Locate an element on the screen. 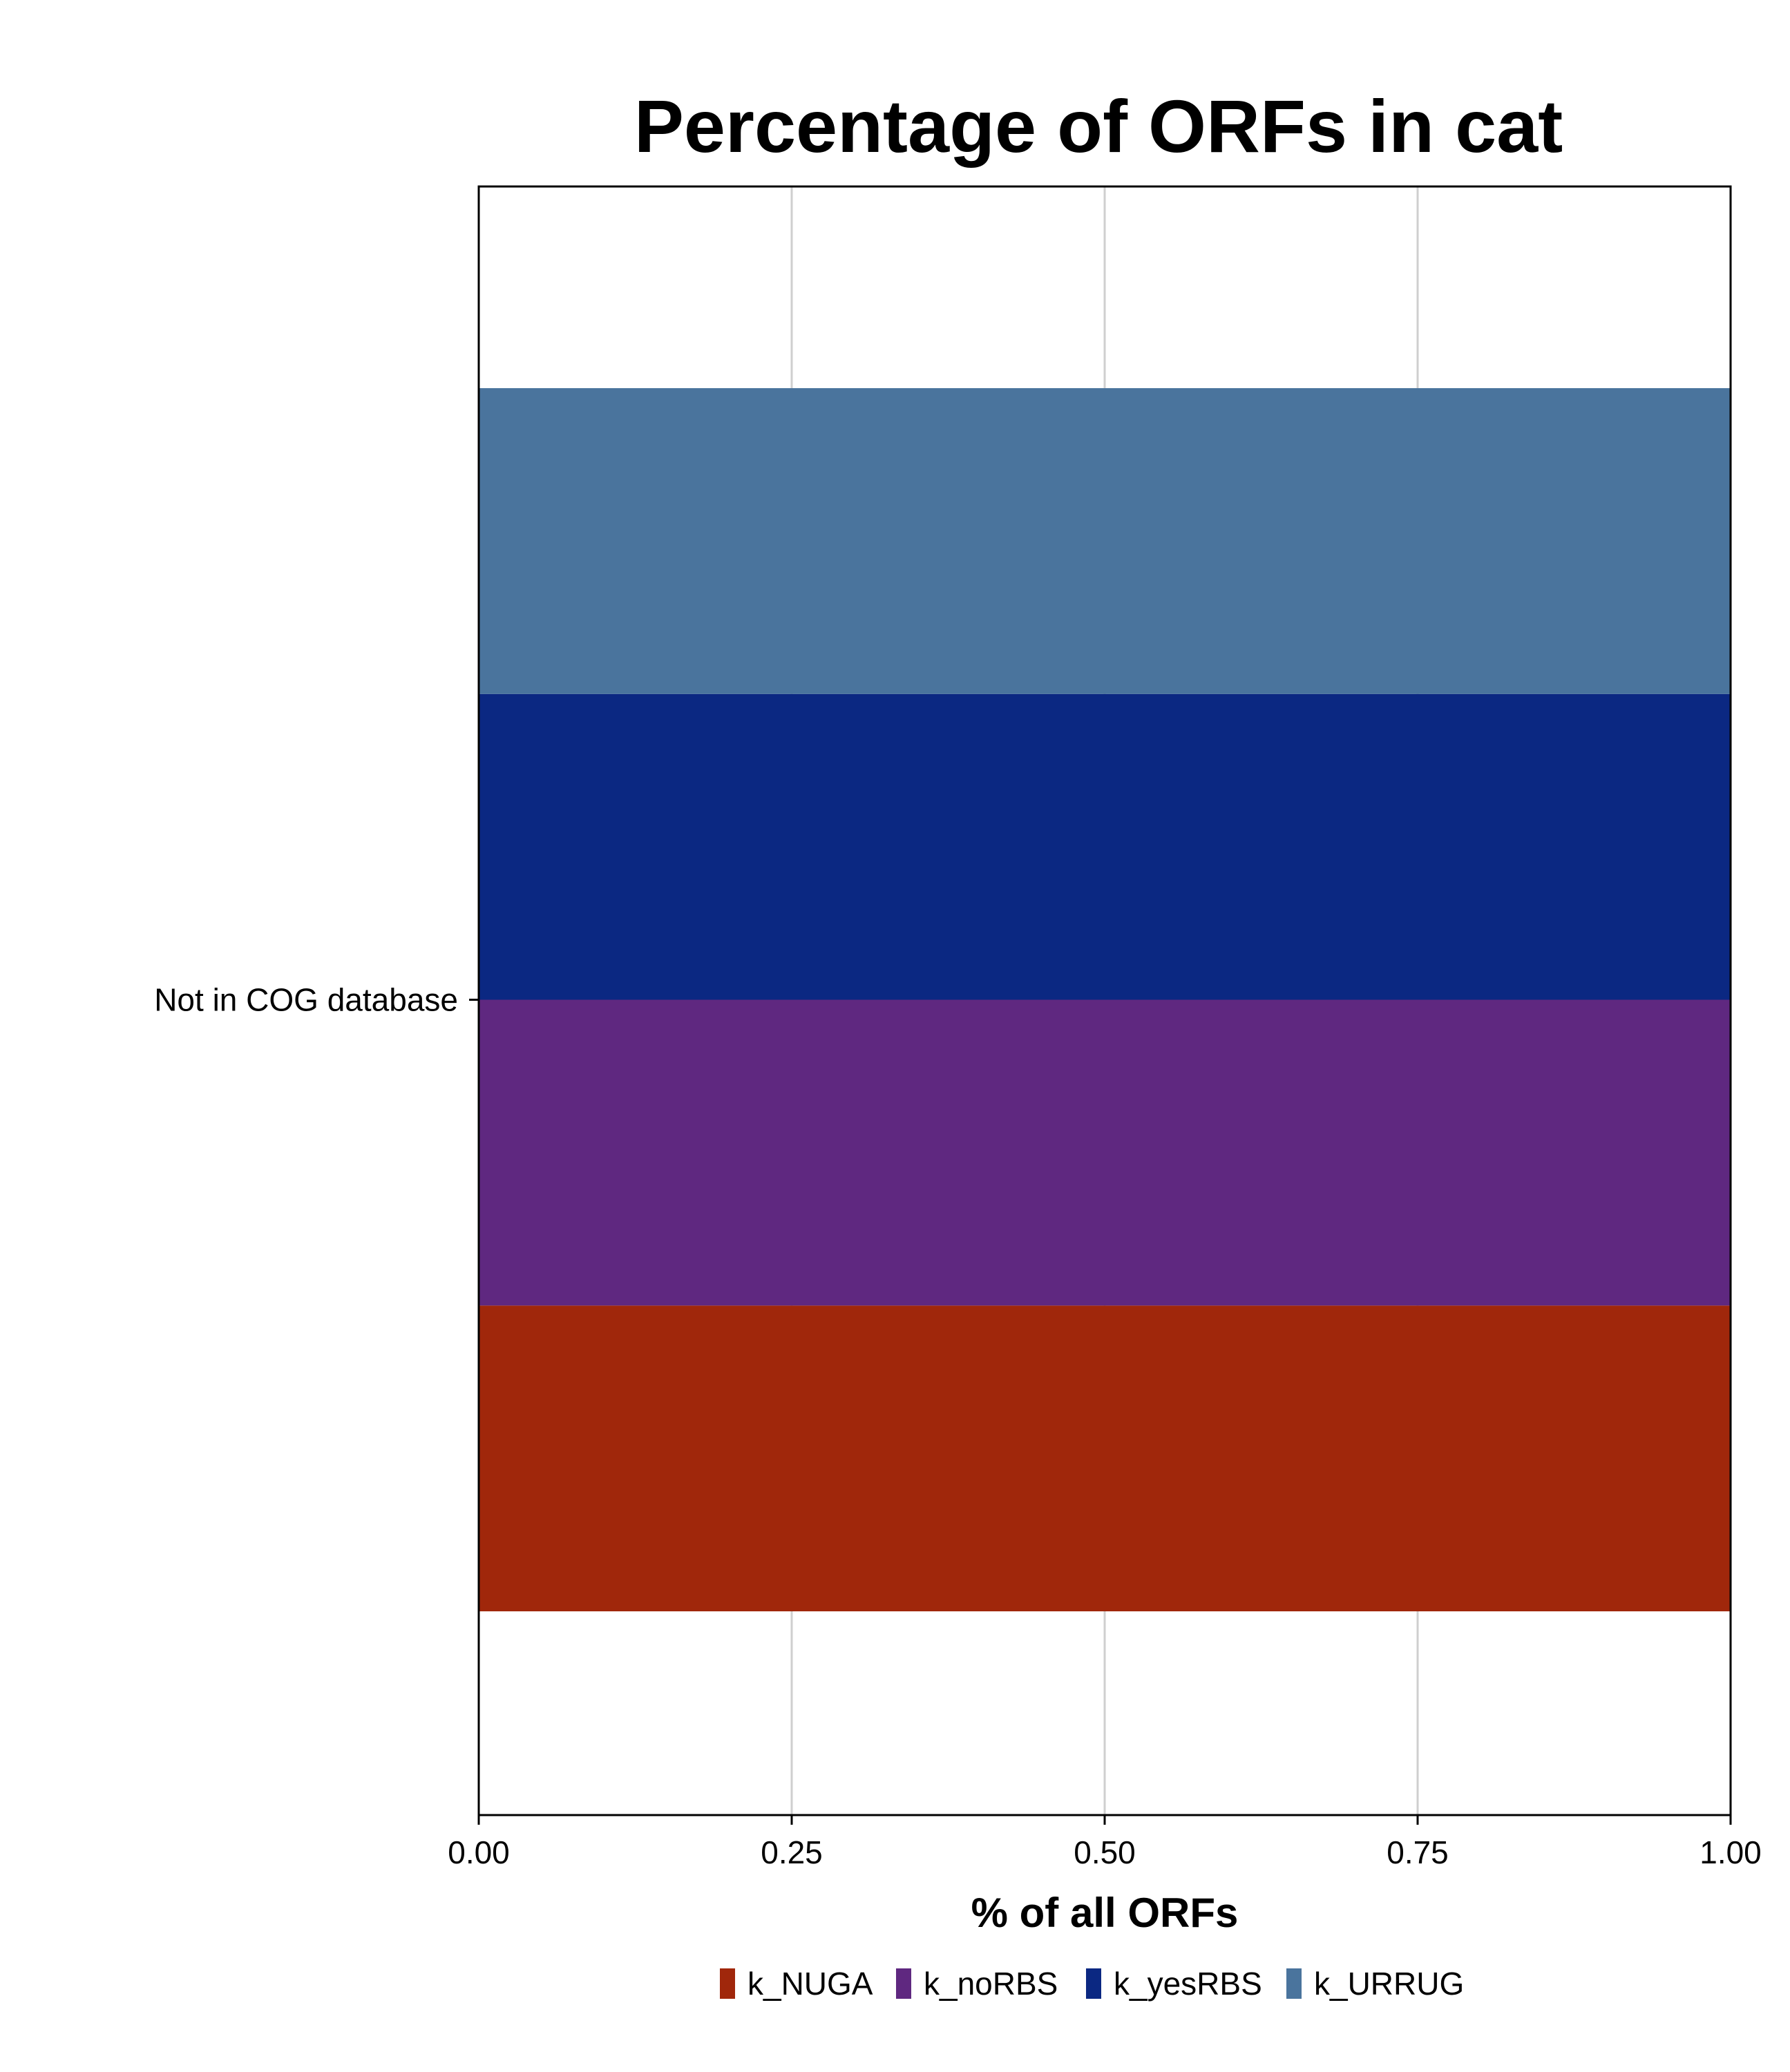  chart-title: Percentage of ORFs in cat is located at coordinates (1099, 126).